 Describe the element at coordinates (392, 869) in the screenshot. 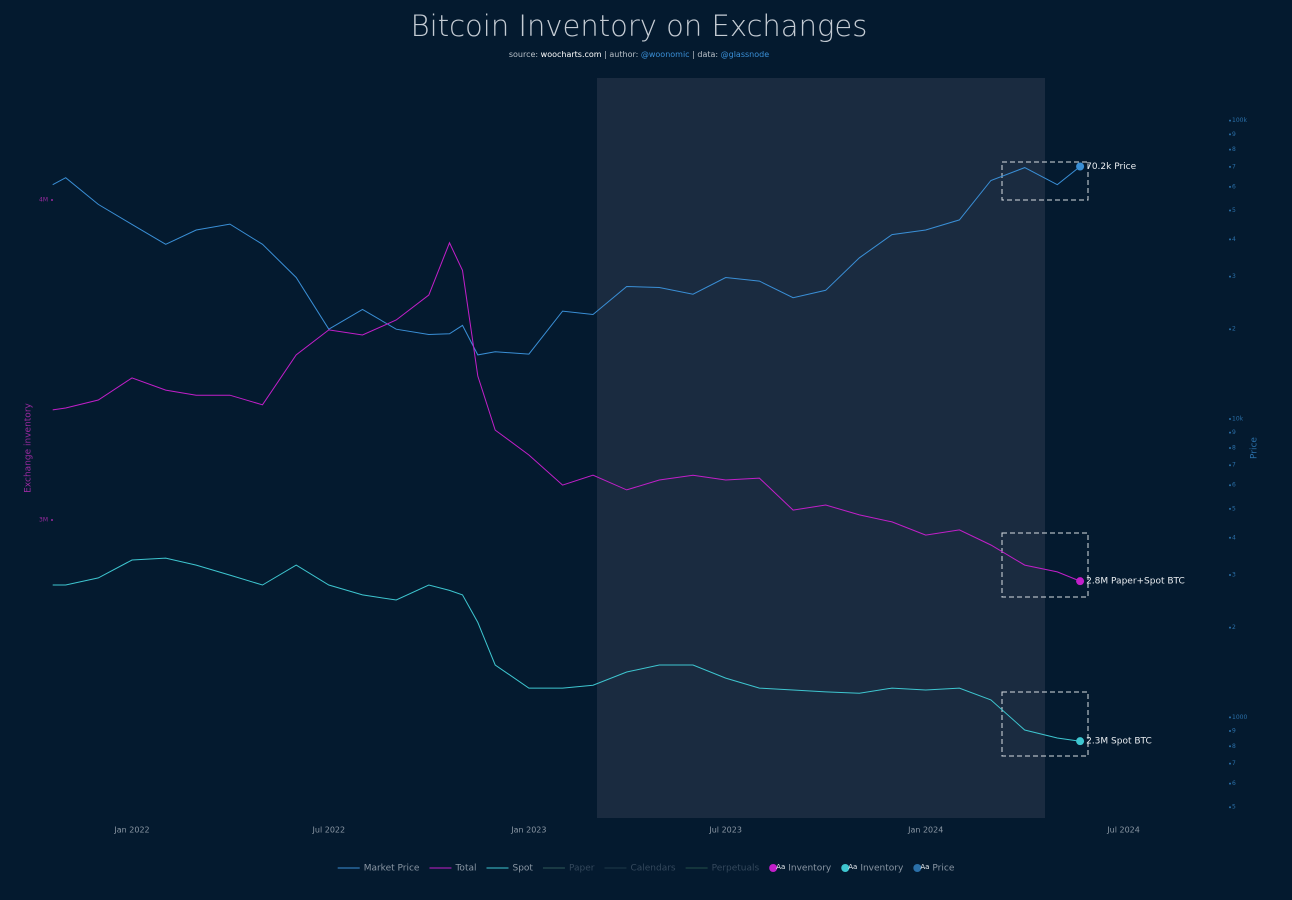

I see `legend-label: Market Price` at that location.